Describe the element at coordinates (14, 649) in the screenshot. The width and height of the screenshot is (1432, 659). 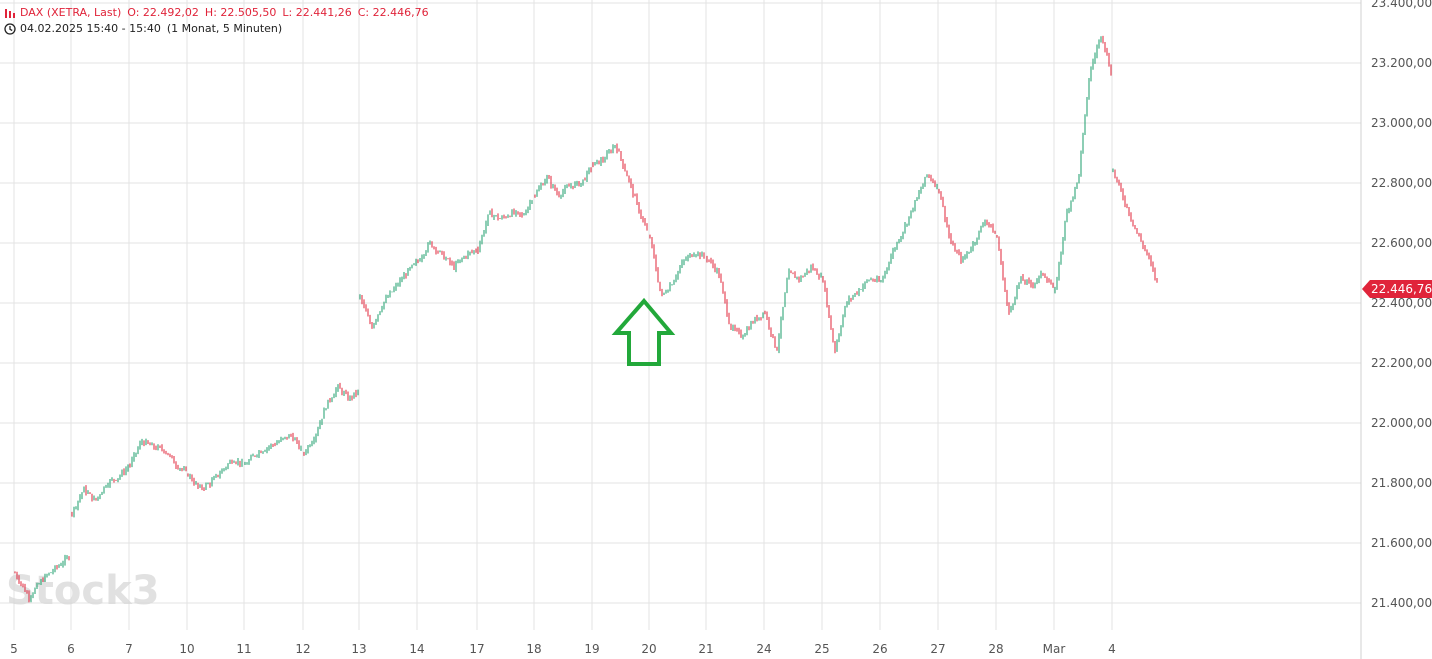
I see `x-tick-label: 5` at that location.